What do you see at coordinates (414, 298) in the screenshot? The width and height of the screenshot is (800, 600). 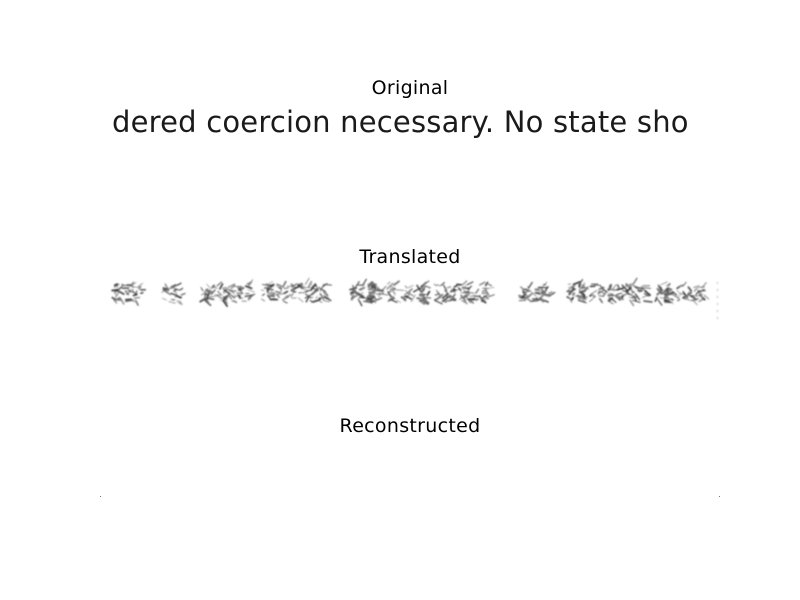 I see `translated-noisy-glyphs` at bounding box center [414, 298].